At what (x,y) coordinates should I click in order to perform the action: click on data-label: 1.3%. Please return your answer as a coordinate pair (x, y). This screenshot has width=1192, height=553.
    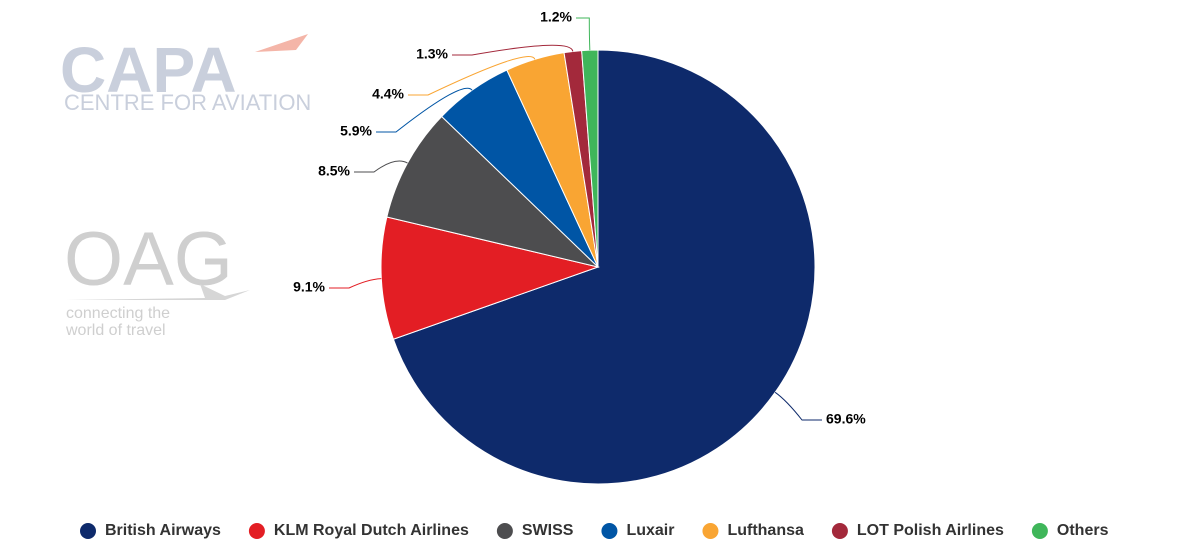
    Looking at the image, I should click on (432, 54).